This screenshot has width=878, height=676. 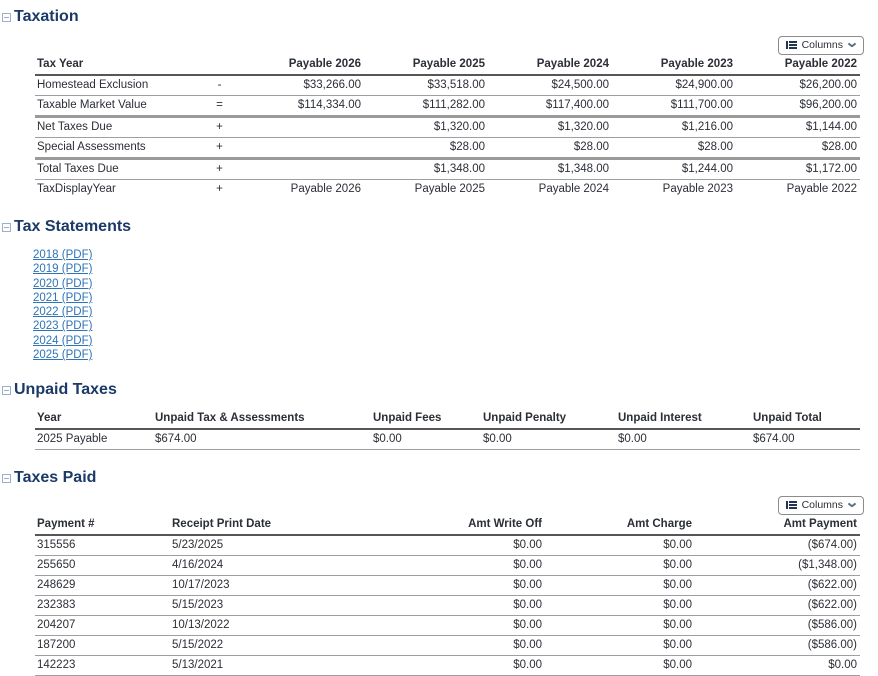 What do you see at coordinates (777, 566) in the screenshot?
I see `cell-value: ($1,348.00)` at bounding box center [777, 566].